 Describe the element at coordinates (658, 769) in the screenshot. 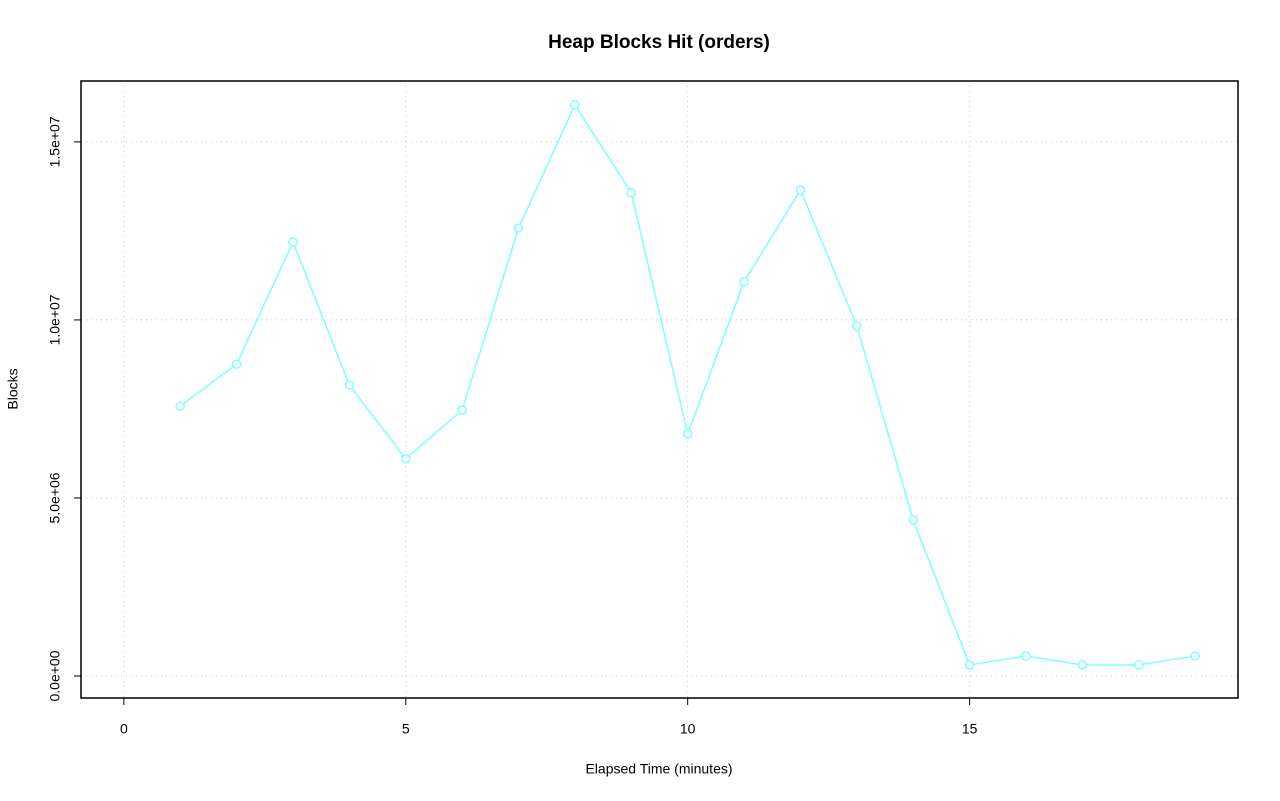

I see `x-axis-label: Elapsed Time (minutes)` at that location.